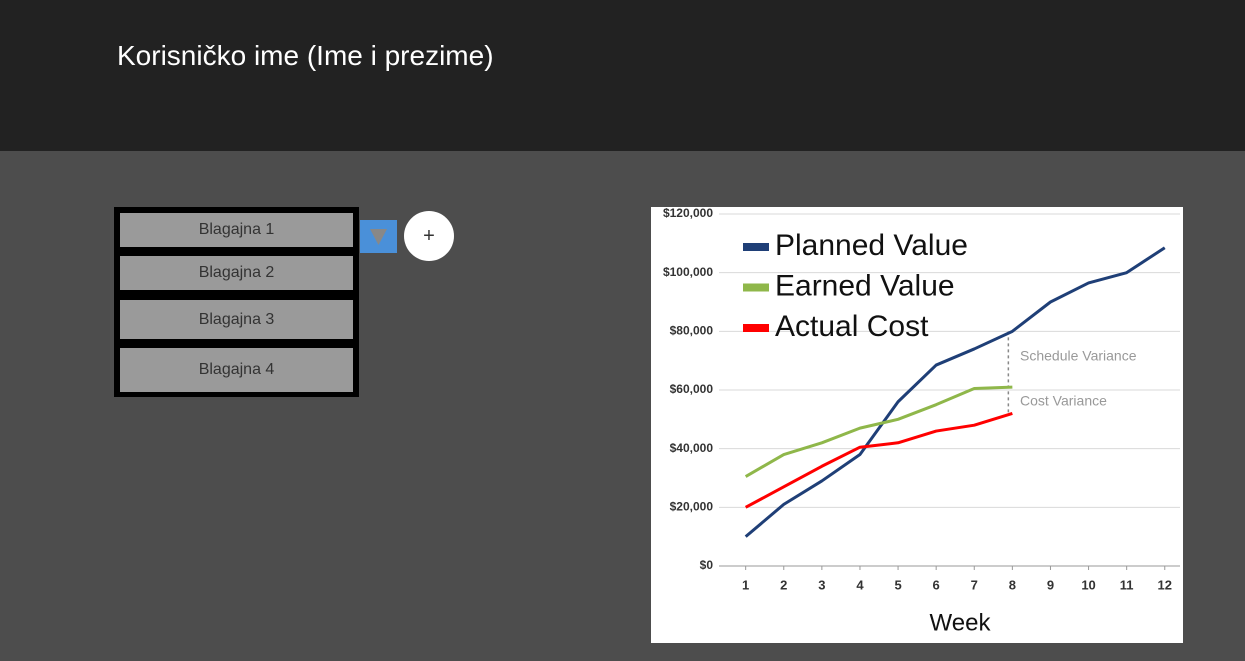 The width and height of the screenshot is (1245, 661). I want to click on x-tick-label: 4, so click(860, 584).